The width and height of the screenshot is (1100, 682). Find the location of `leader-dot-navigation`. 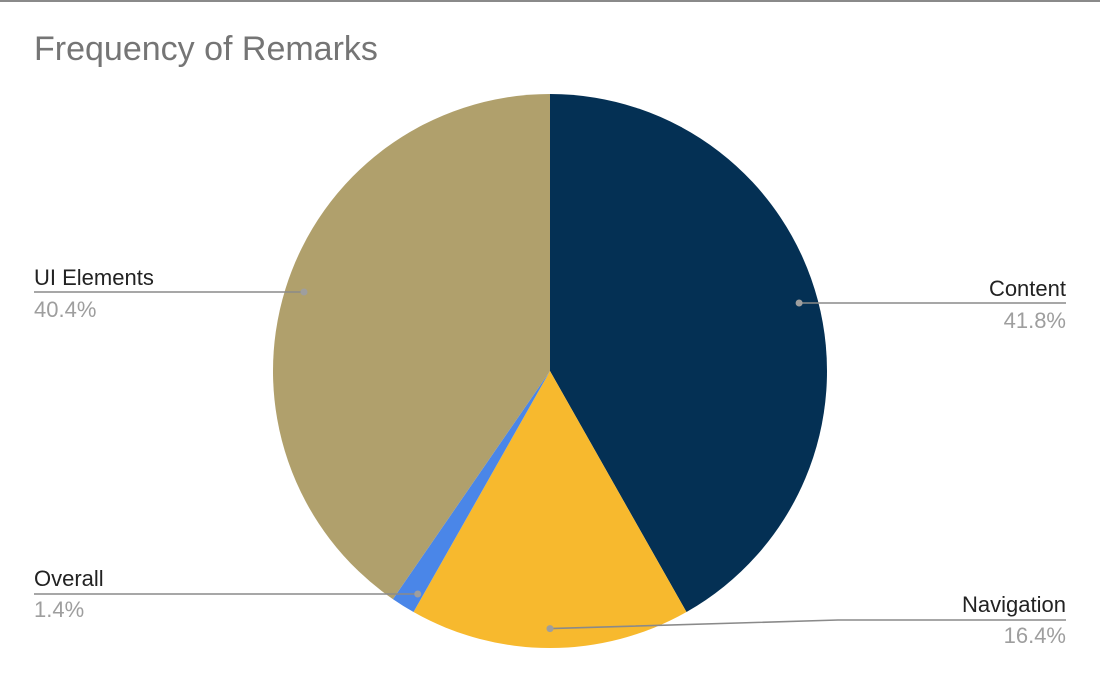

leader-dot-navigation is located at coordinates (550, 629).